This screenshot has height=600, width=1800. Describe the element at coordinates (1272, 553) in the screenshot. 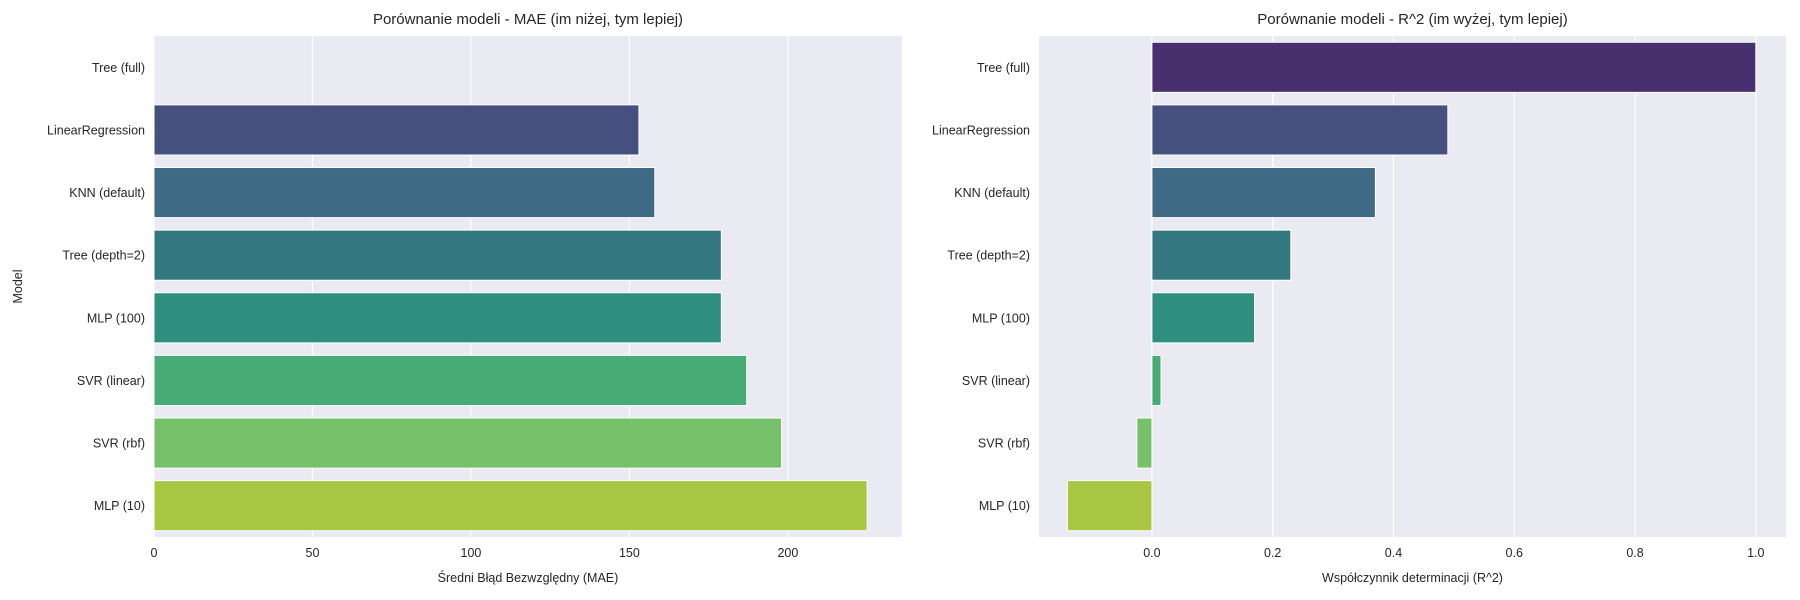

I see `r2-x-tick-label: 0.2` at that location.